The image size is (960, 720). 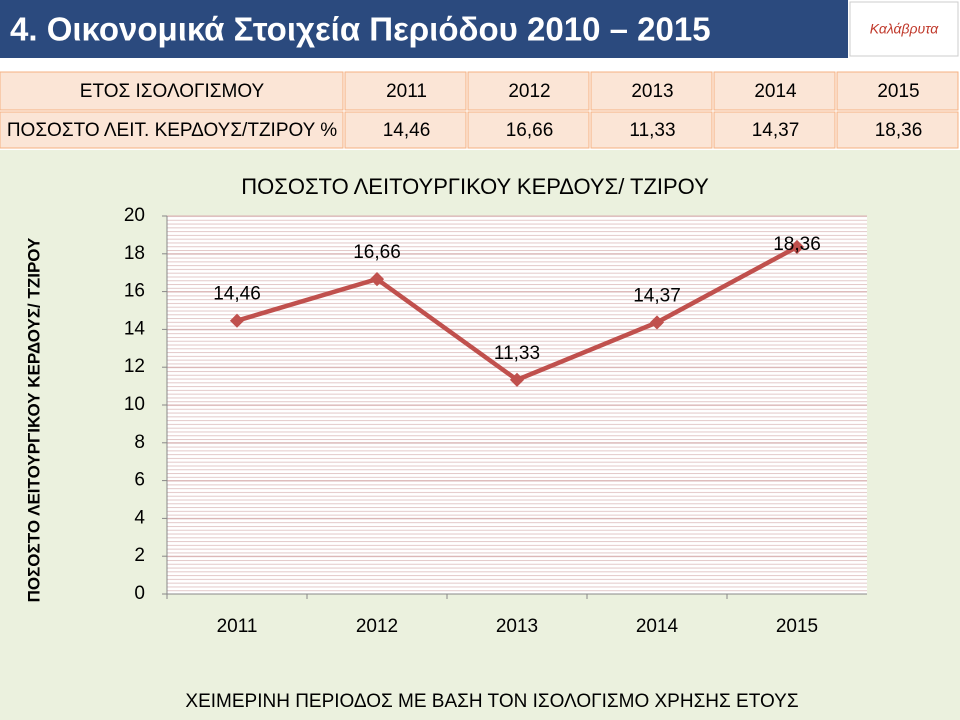 What do you see at coordinates (517, 626) in the screenshot?
I see `x-tick-label: 2013` at bounding box center [517, 626].